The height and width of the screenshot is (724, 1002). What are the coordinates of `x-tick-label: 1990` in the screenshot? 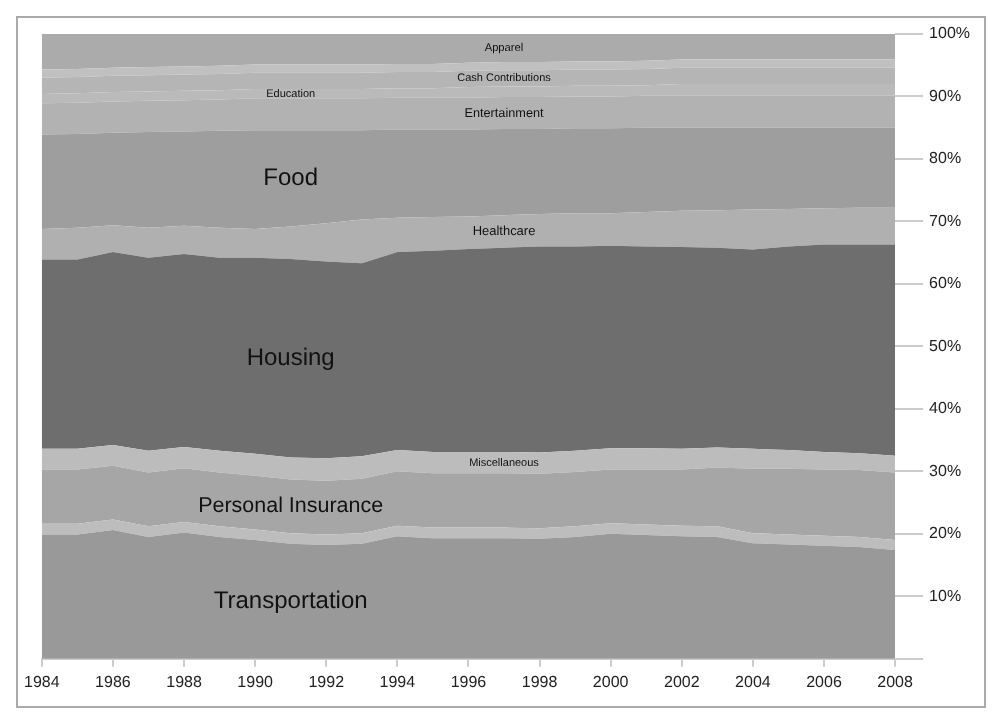 It's located at (256, 681).